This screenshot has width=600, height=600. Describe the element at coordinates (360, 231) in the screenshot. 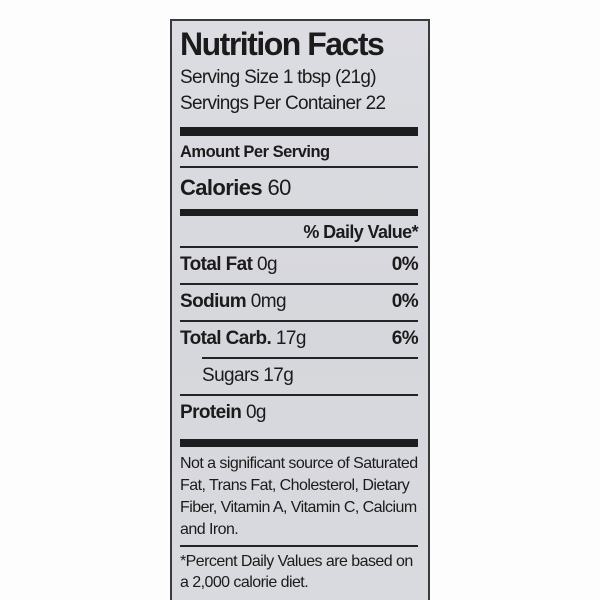

I see `daily-value-header: % Daily Value*` at that location.